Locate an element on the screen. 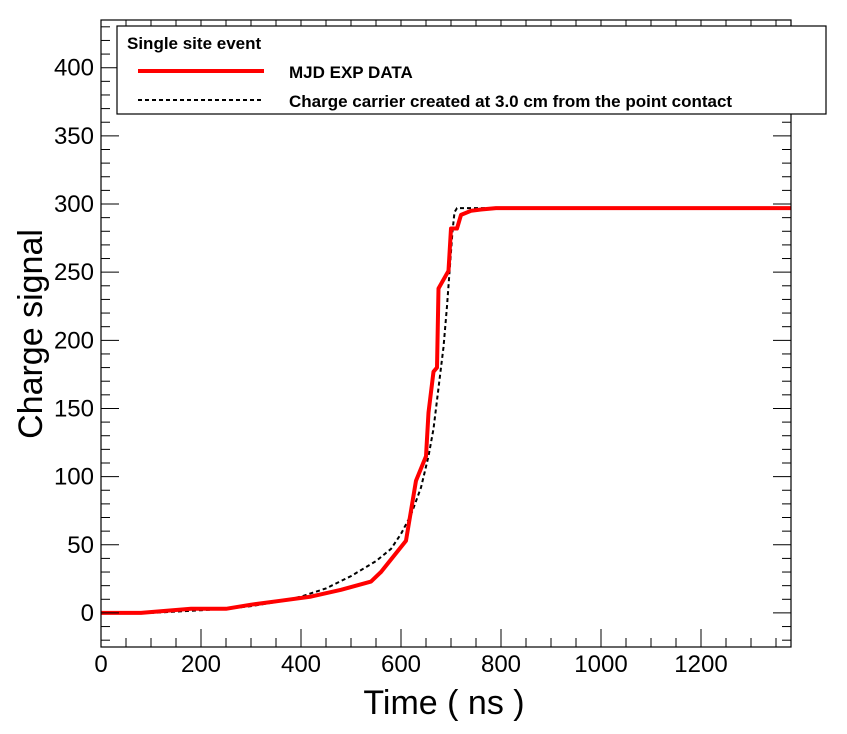  y-tick-label: 400 is located at coordinates (74, 68).